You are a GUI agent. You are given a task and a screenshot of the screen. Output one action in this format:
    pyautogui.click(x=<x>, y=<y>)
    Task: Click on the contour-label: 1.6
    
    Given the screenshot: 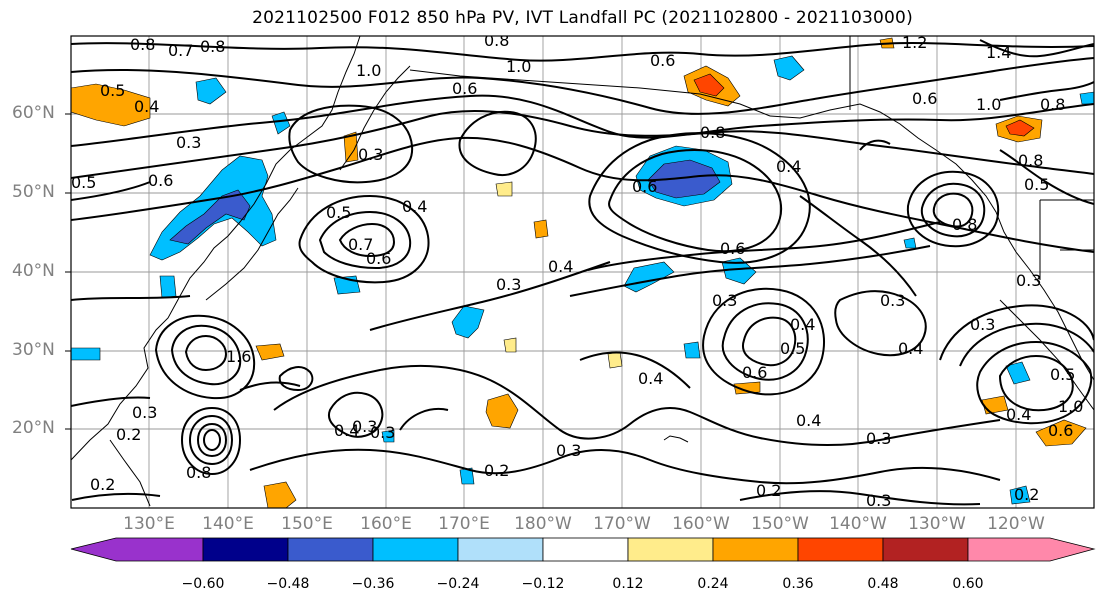 What is the action you would take?
    pyautogui.click(x=238, y=356)
    